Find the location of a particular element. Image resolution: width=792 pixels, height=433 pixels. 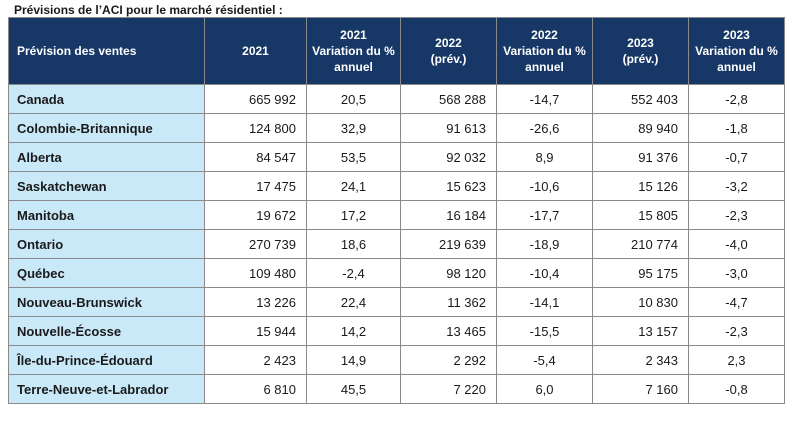

change-2023-cell: -1,8 is located at coordinates (736, 128).